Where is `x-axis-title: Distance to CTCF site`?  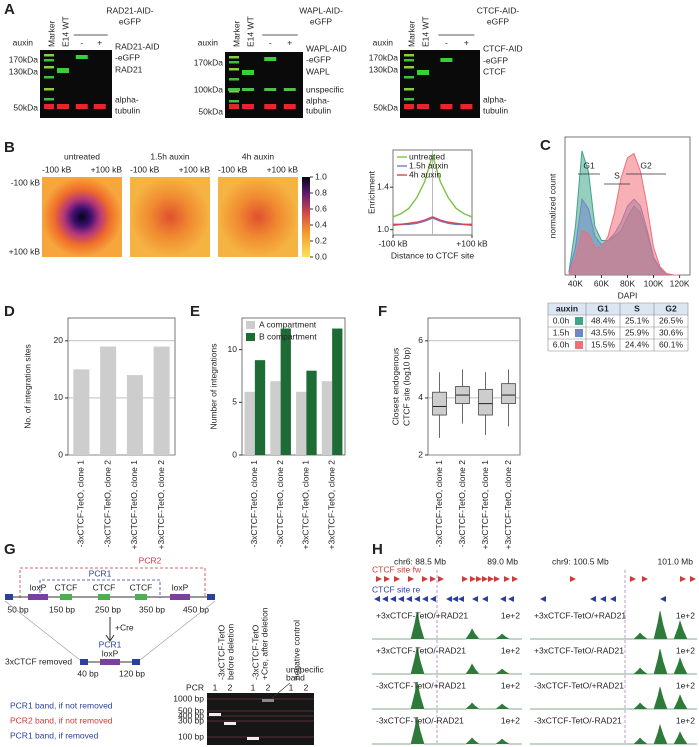 x-axis-title: Distance to CTCF site is located at coordinates (432, 255).